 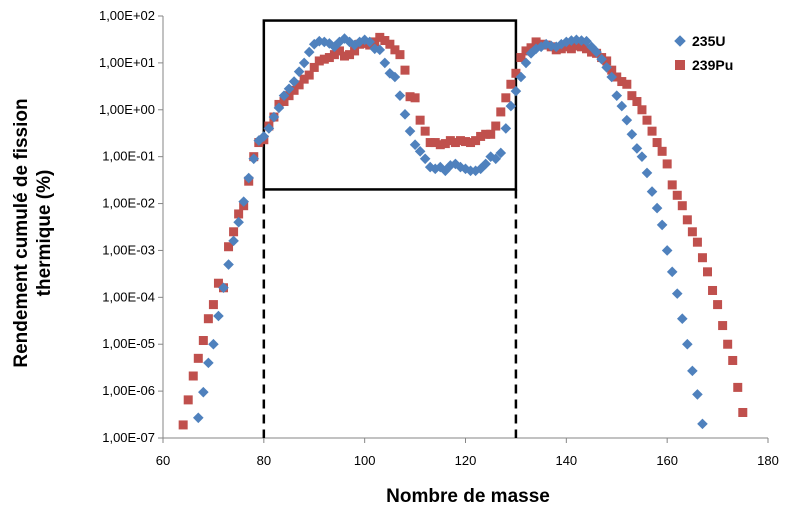 What do you see at coordinates (44, 233) in the screenshot?
I see `y-axis-title-line2: thermique (%)` at bounding box center [44, 233].